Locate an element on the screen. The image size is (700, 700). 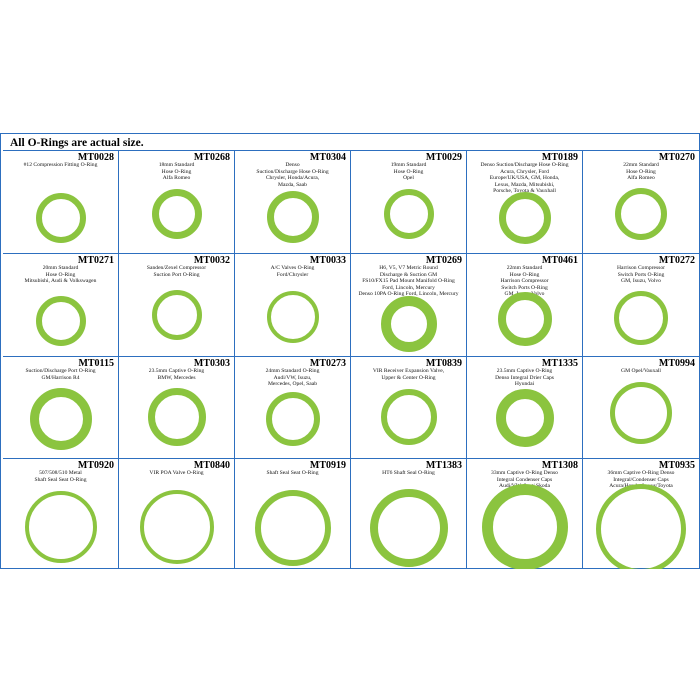
o-ring-cell: MT1383 HT6 Shaft Seal O-Ring is located at coordinates (409, 514).